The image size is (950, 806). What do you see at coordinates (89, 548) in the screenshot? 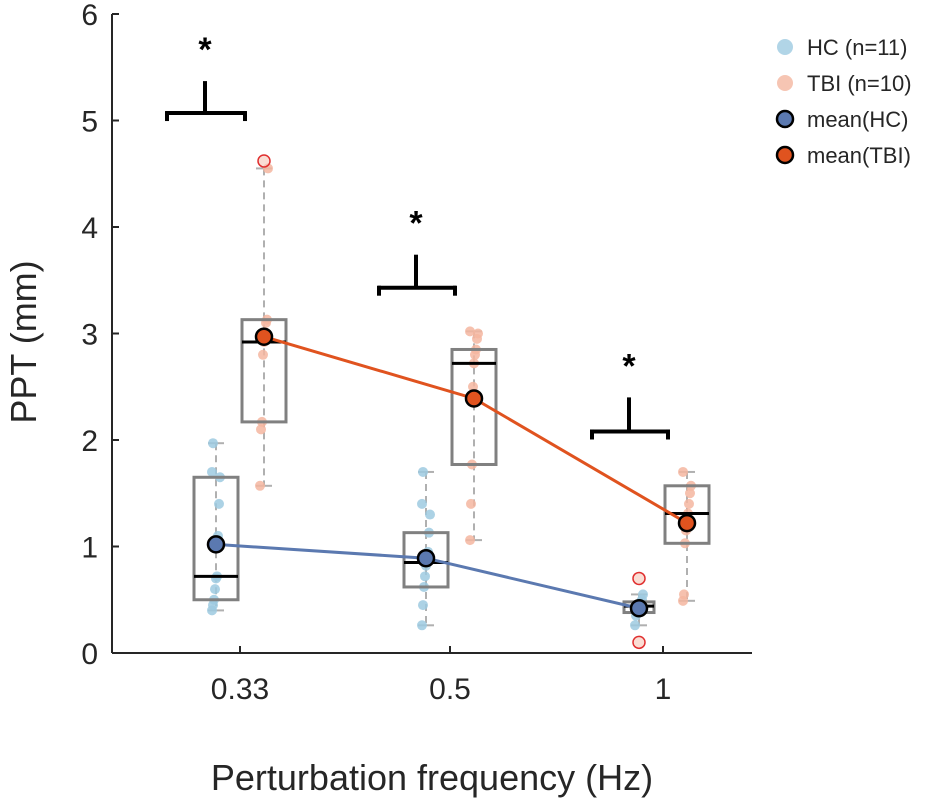
I see `y-tick-label: 1` at bounding box center [89, 548].